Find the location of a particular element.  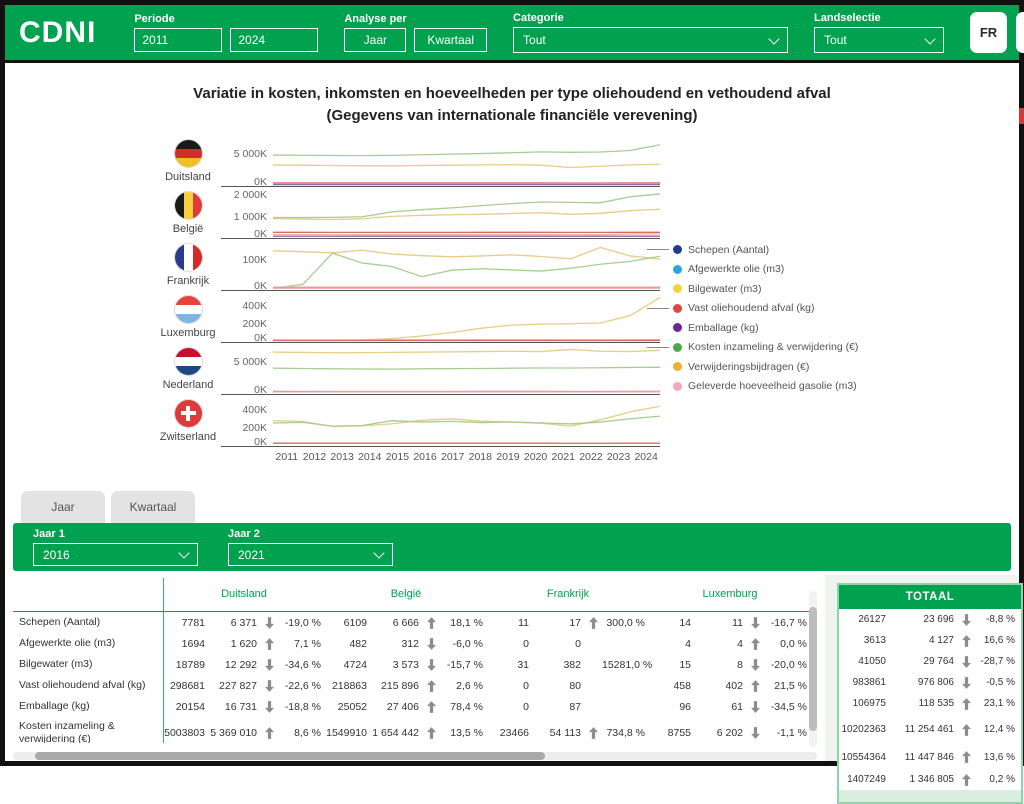

year2-value: 6 666 is located at coordinates (405, 622).